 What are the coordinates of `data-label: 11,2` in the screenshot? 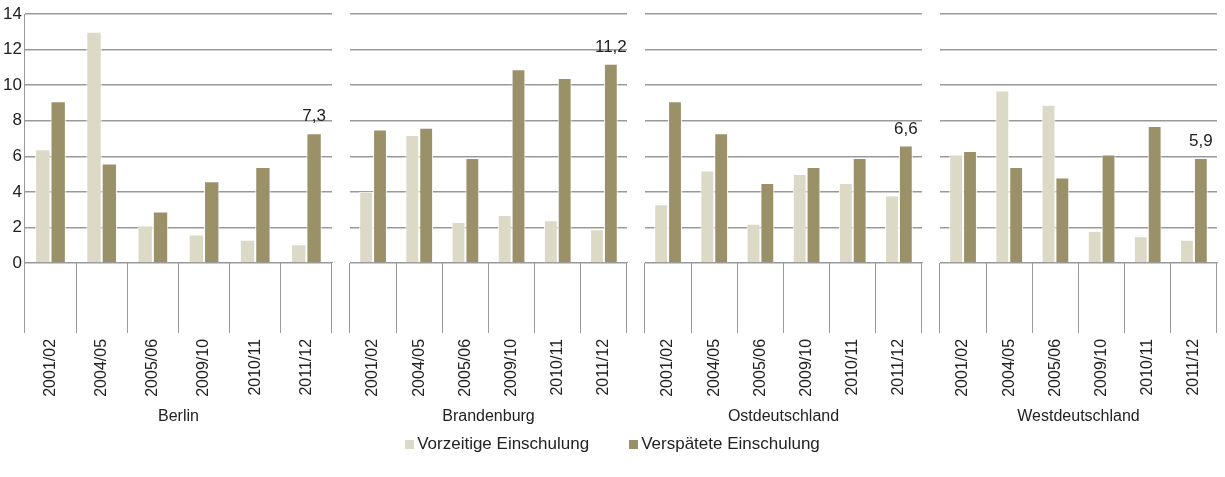 It's located at (610, 46).